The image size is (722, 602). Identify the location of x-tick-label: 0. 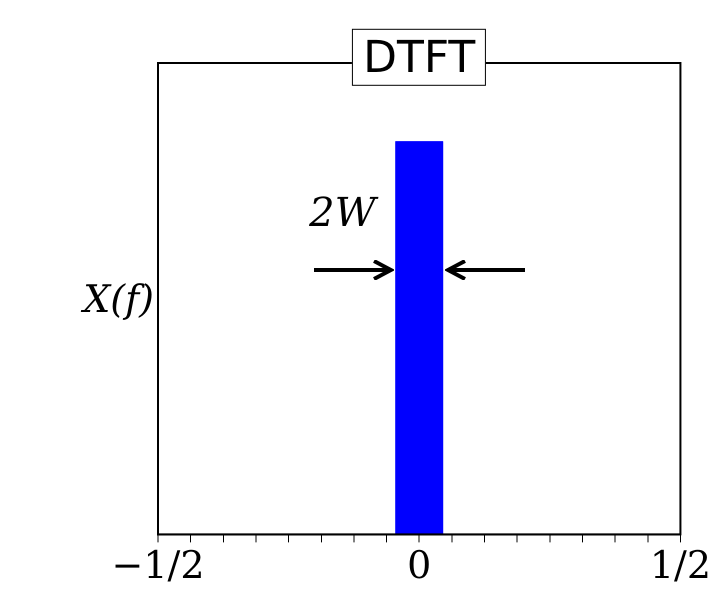
(419, 565).